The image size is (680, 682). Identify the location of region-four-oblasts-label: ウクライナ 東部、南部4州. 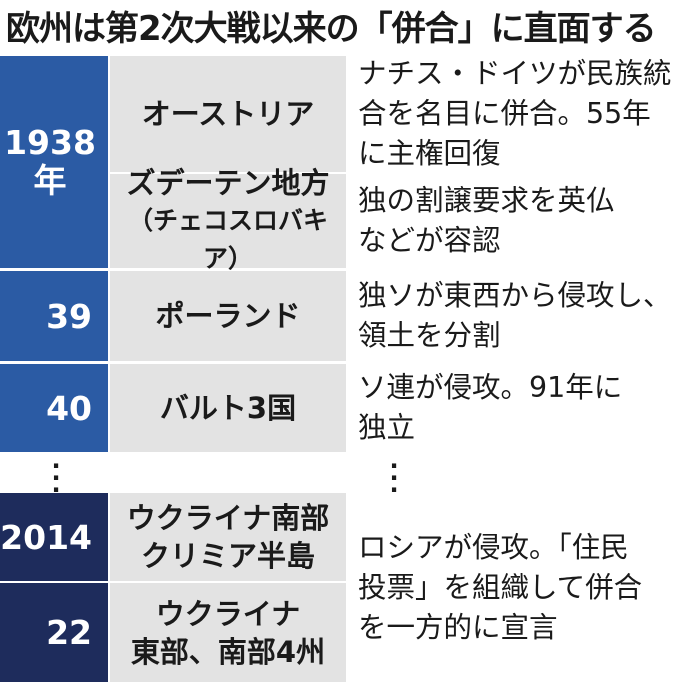
(228, 632).